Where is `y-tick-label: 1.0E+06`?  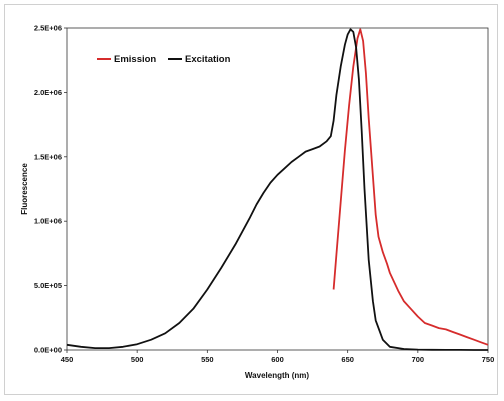 y-tick-label: 1.0E+06 is located at coordinates (48, 221).